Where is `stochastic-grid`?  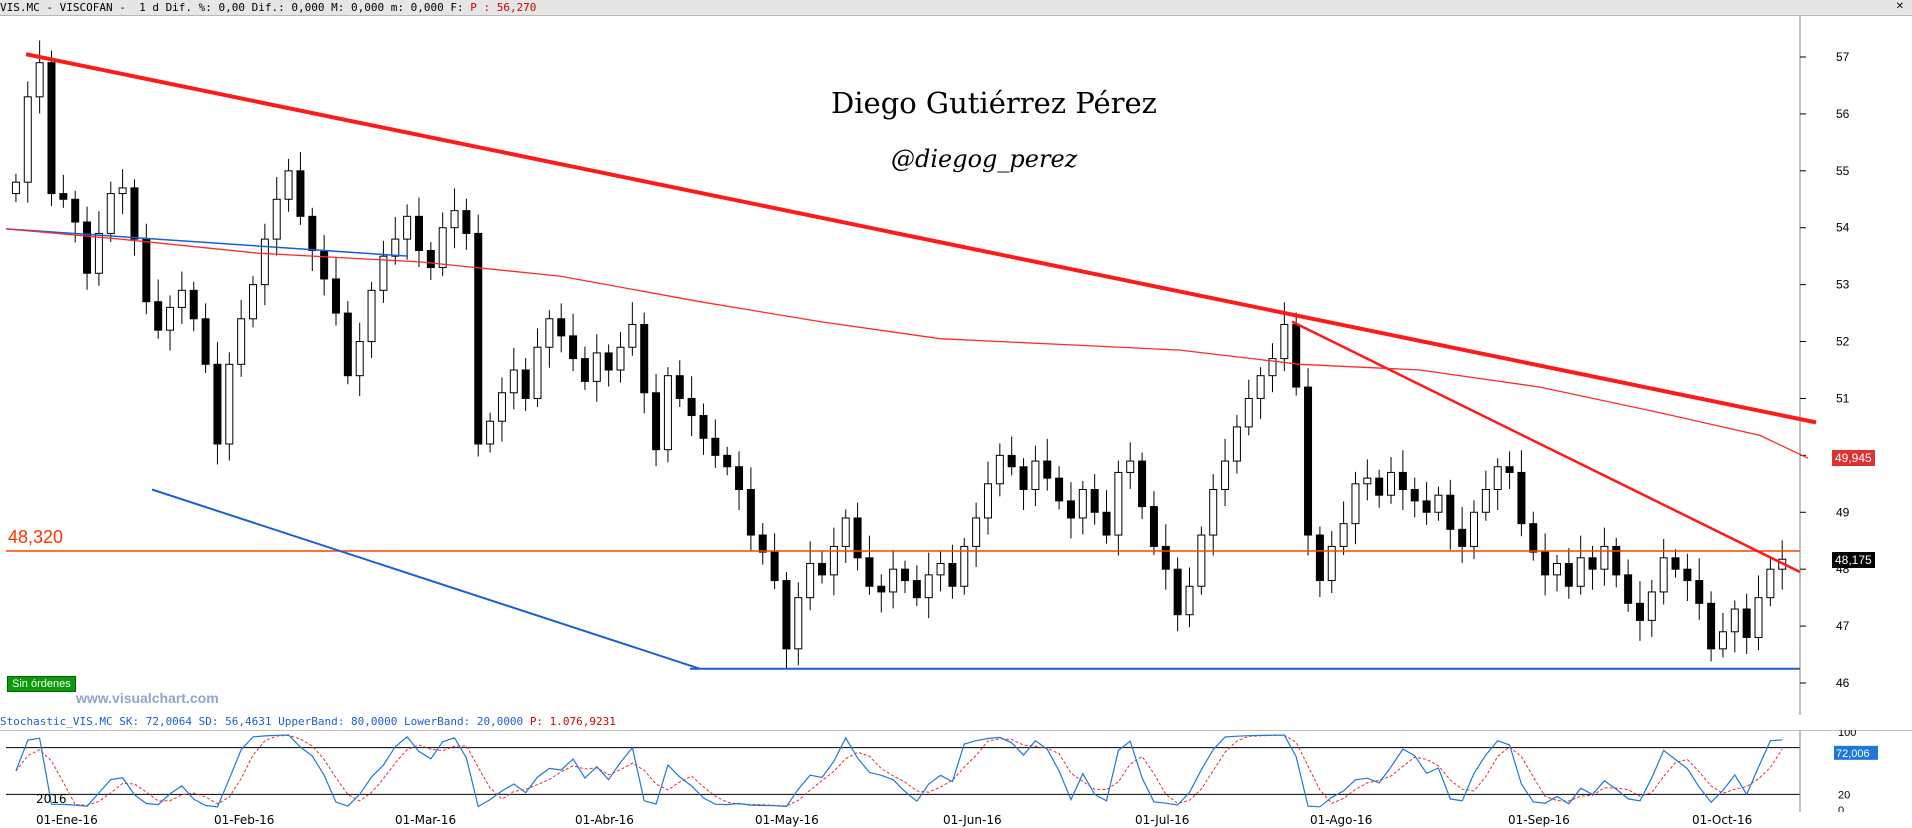
stochastic-grid is located at coordinates (956, 762).